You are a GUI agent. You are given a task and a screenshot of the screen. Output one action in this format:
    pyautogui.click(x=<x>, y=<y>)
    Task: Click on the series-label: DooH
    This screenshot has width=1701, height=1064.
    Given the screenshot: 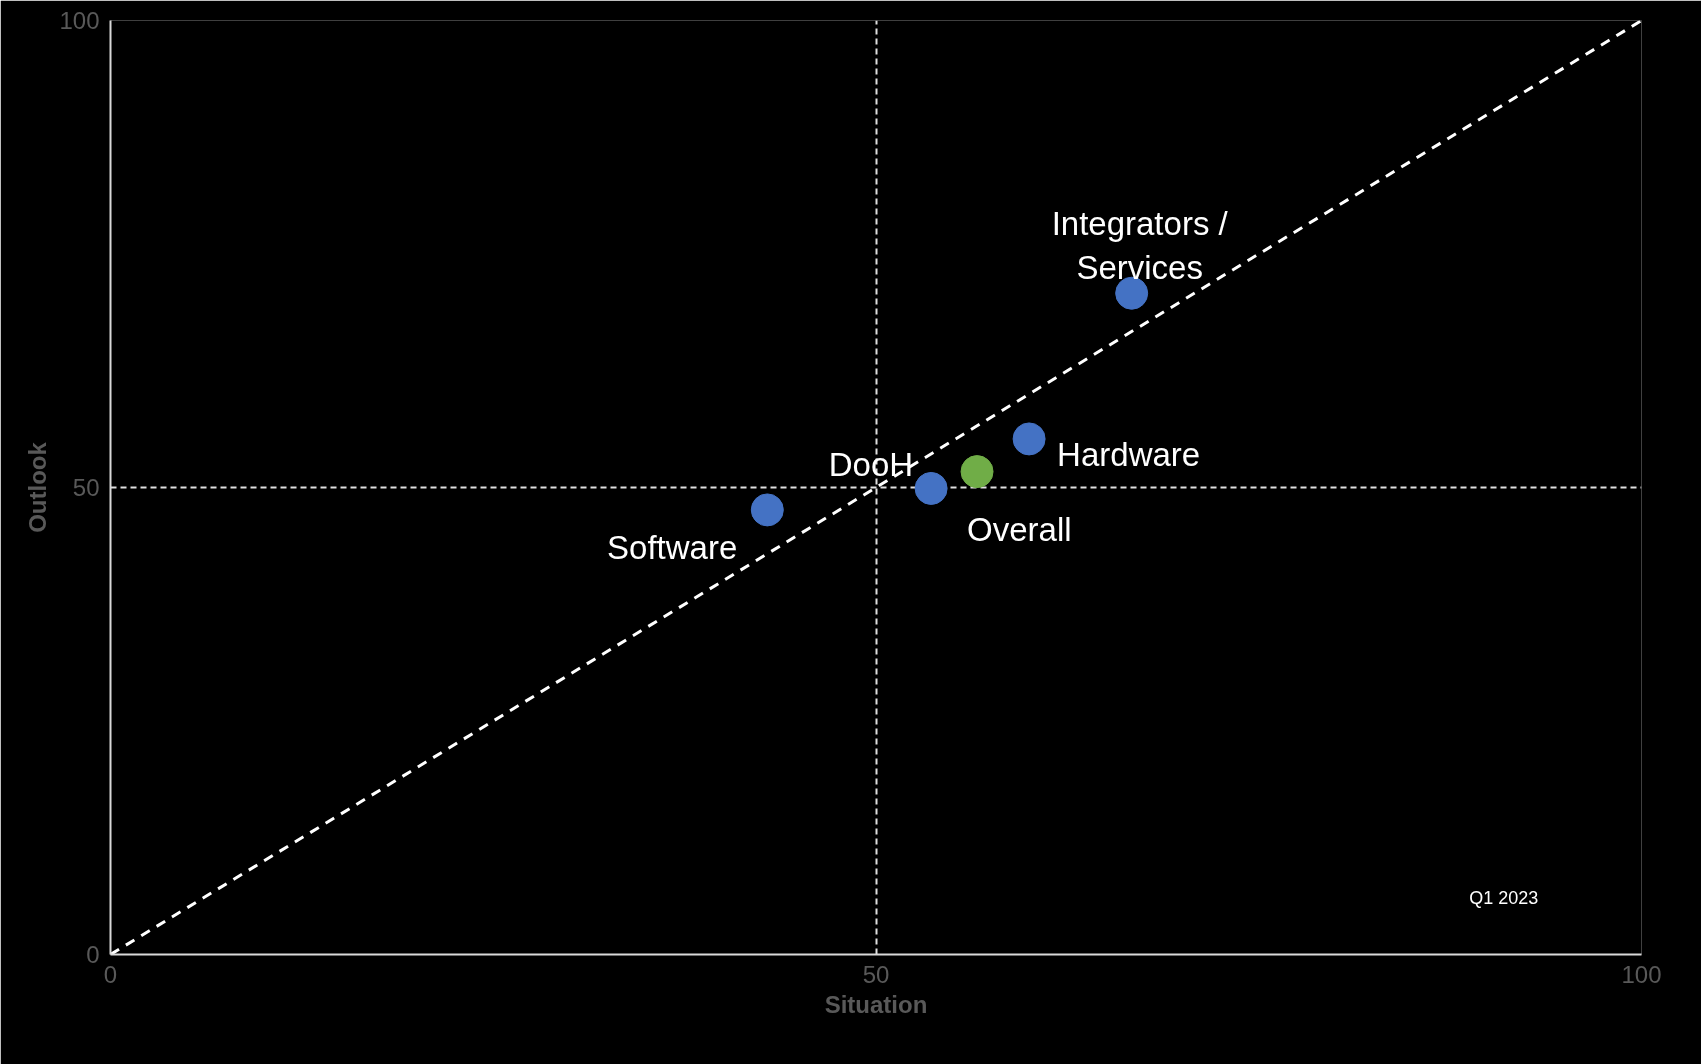 What is the action you would take?
    pyautogui.click(x=871, y=464)
    